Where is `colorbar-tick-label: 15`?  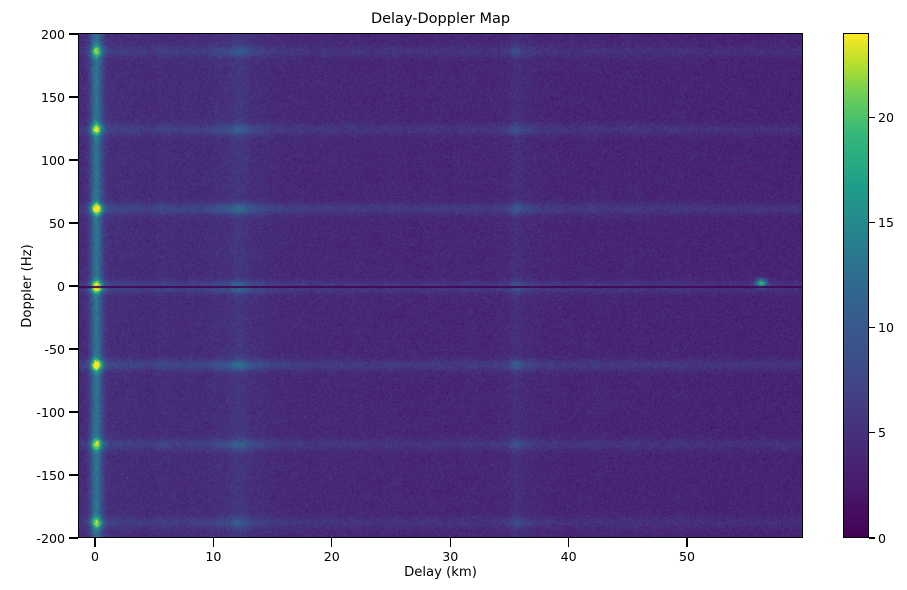 colorbar-tick-label: 15 is located at coordinates (886, 222).